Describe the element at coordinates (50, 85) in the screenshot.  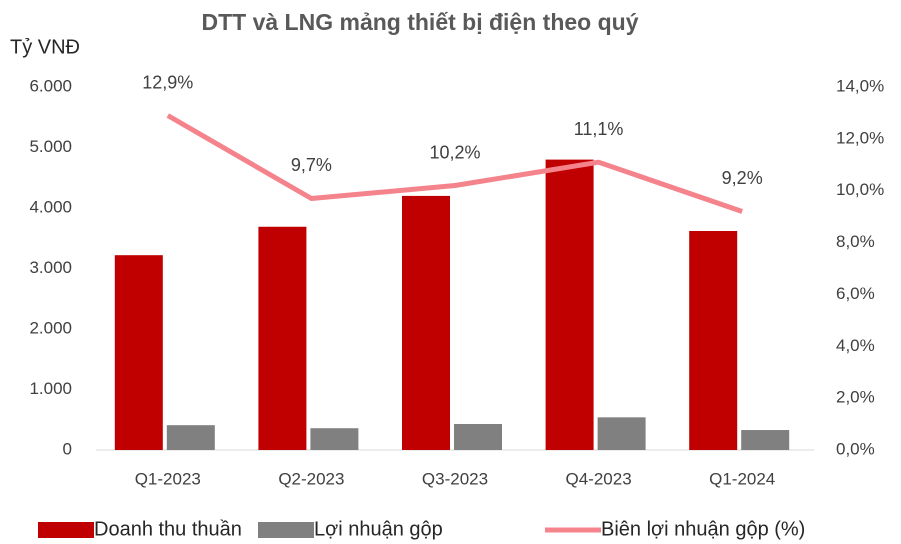
I see `y-tick-label: 6.000` at that location.